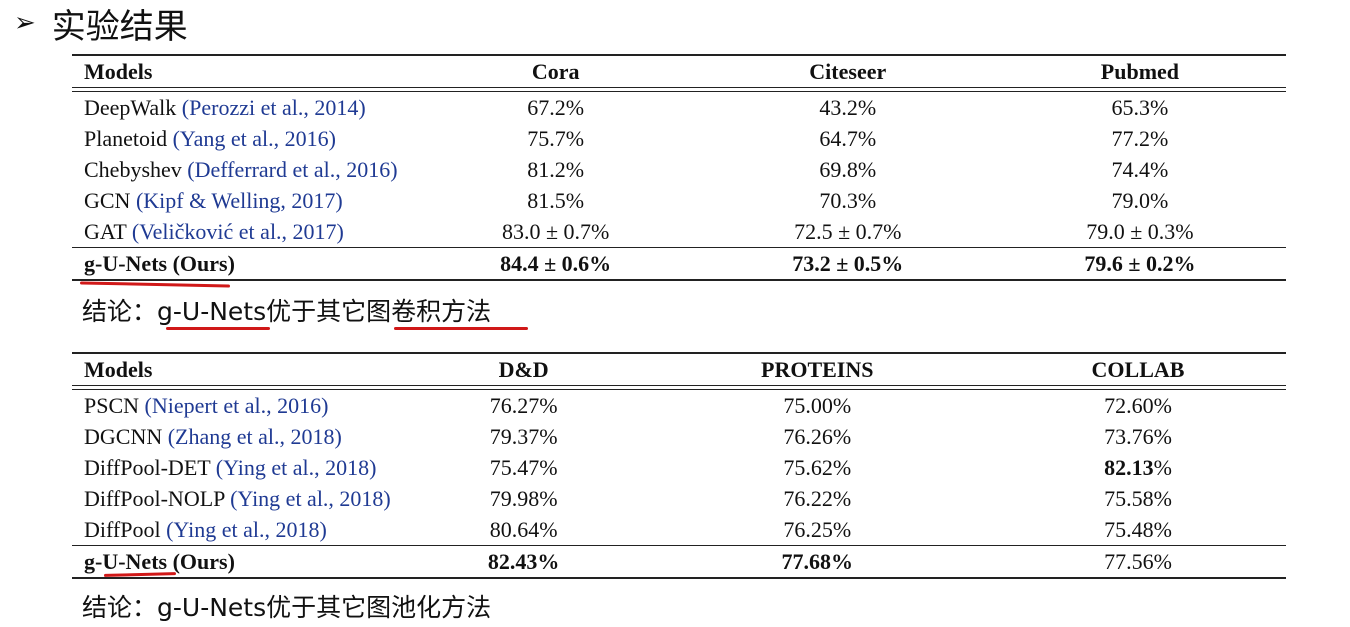 This screenshot has height=627, width=1350. What do you see at coordinates (126, 561) in the screenshot?
I see `model-name-ours: g-U-Nets` at bounding box center [126, 561].